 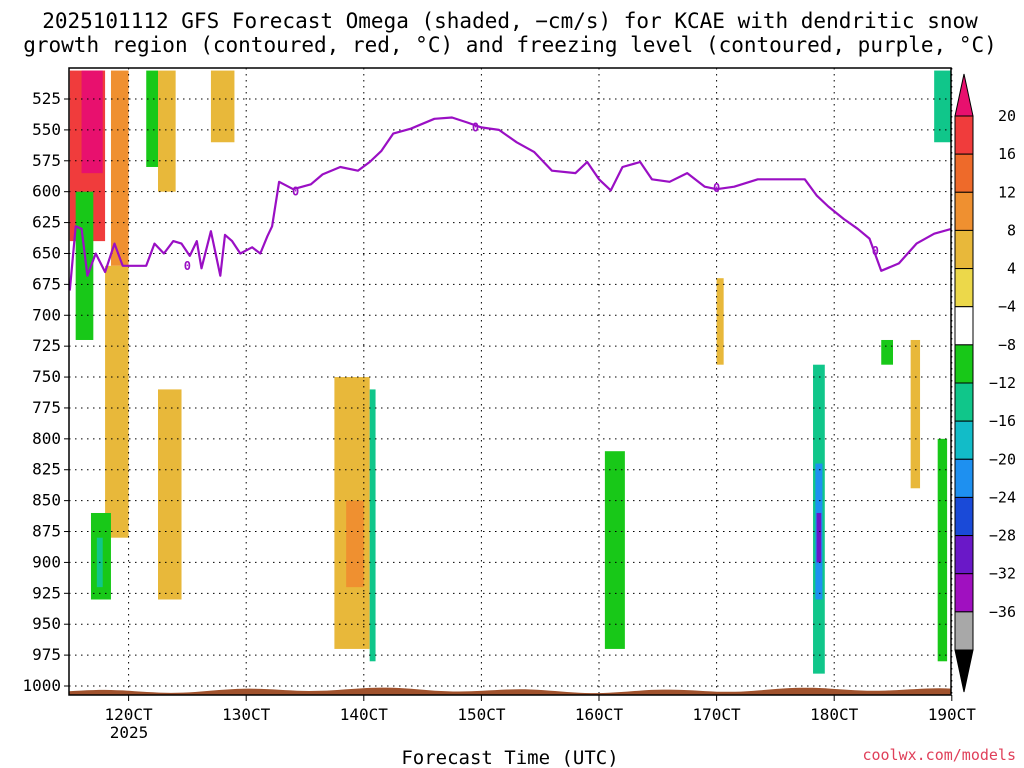 What do you see at coordinates (295, 192) in the screenshot?
I see `contour-label-1: 0` at bounding box center [295, 192].